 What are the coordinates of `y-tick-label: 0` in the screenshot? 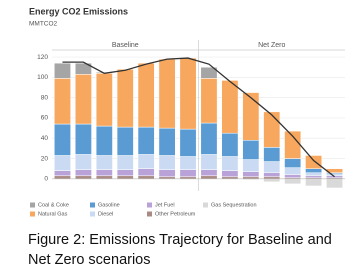 It's located at (46, 179).